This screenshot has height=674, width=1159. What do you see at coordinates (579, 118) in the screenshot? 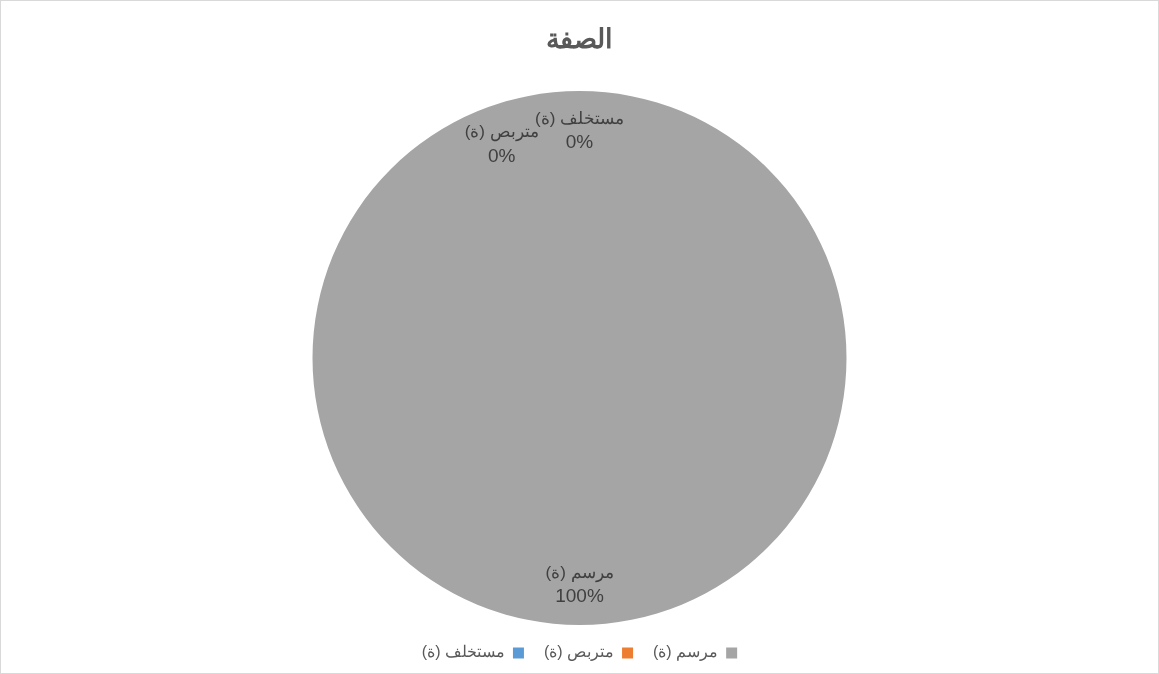
I see `category-label: مستخلف (ة)` at bounding box center [579, 118].